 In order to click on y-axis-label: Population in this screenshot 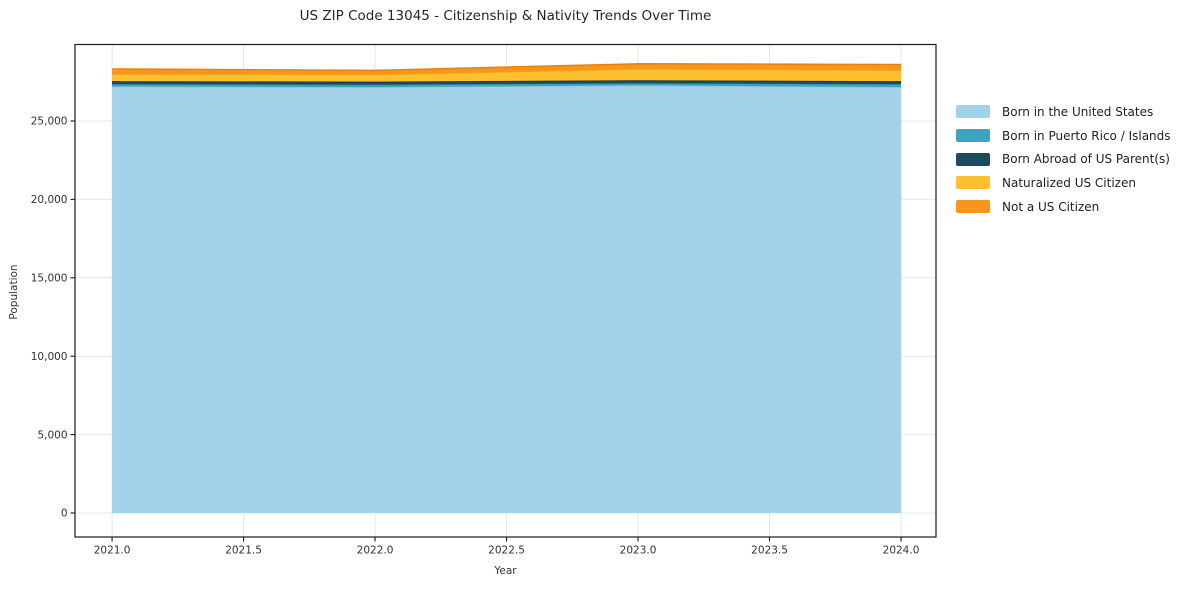, I will do `click(14, 292)`.